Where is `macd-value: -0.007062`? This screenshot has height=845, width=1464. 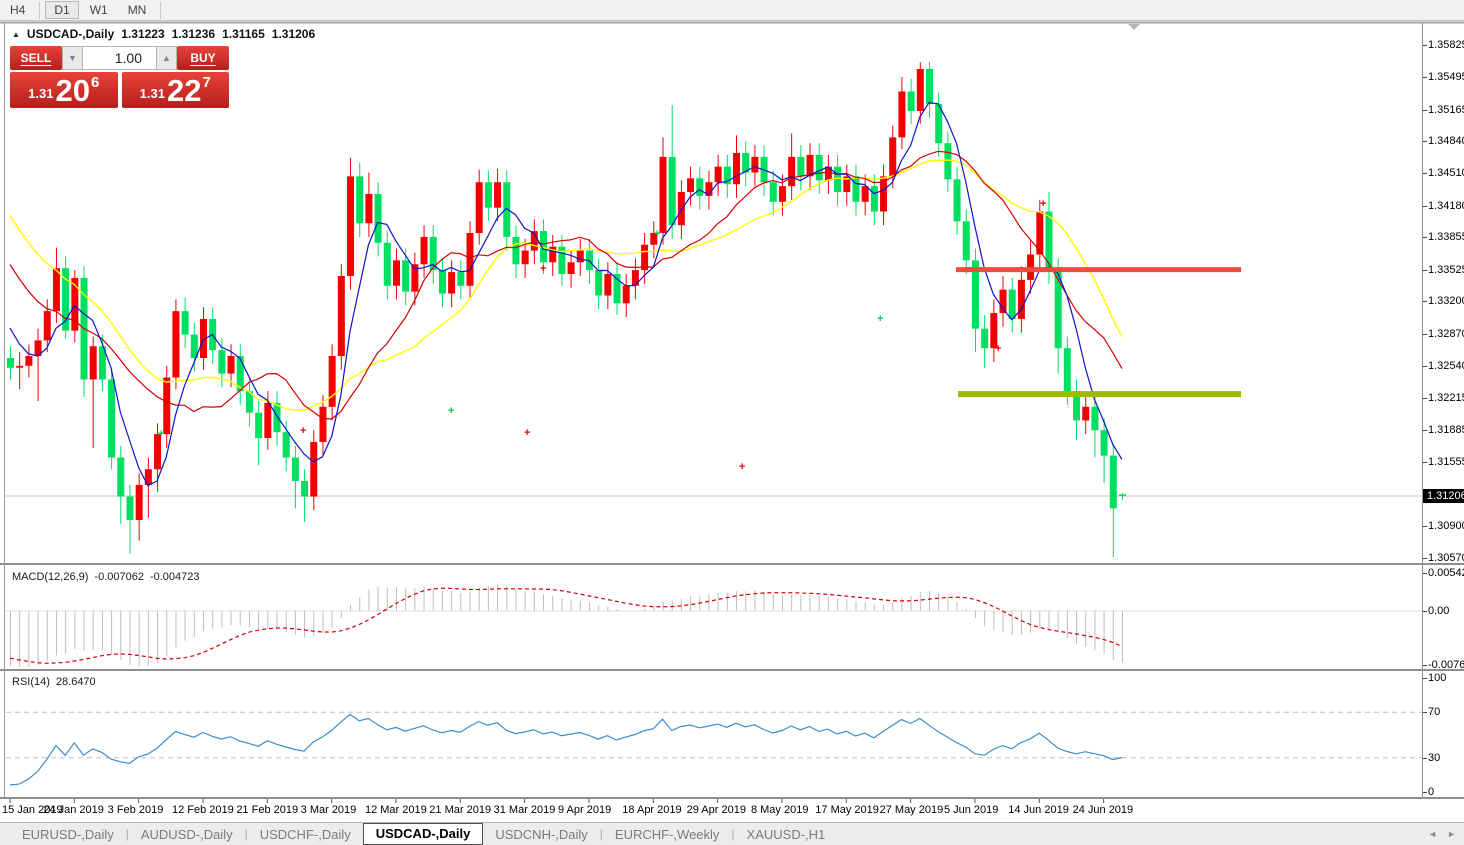 macd-value: -0.007062 is located at coordinates (119, 577).